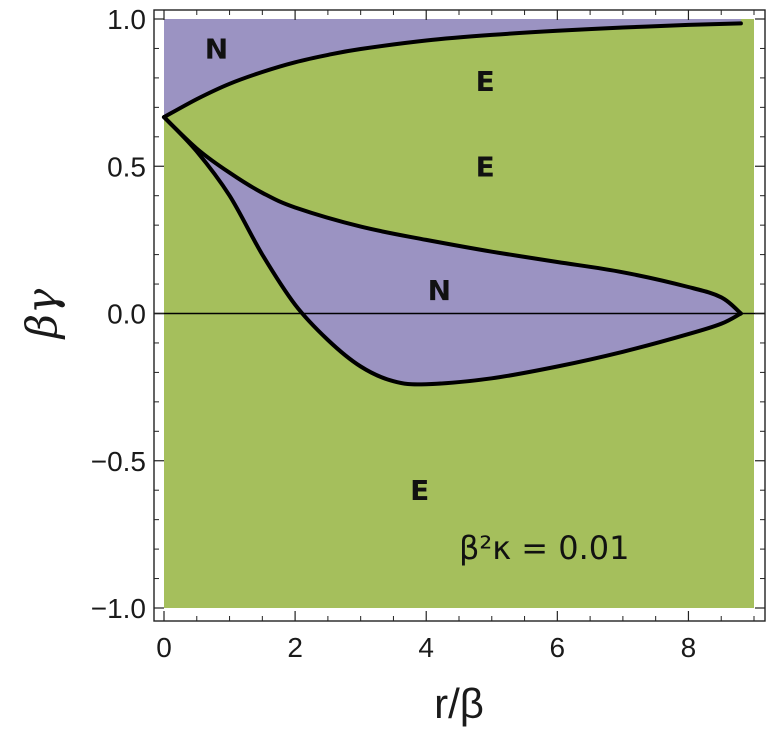 The height and width of the screenshot is (743, 768). Describe the element at coordinates (118, 461) in the screenshot. I see `y-tick-label: −0.5` at that location.